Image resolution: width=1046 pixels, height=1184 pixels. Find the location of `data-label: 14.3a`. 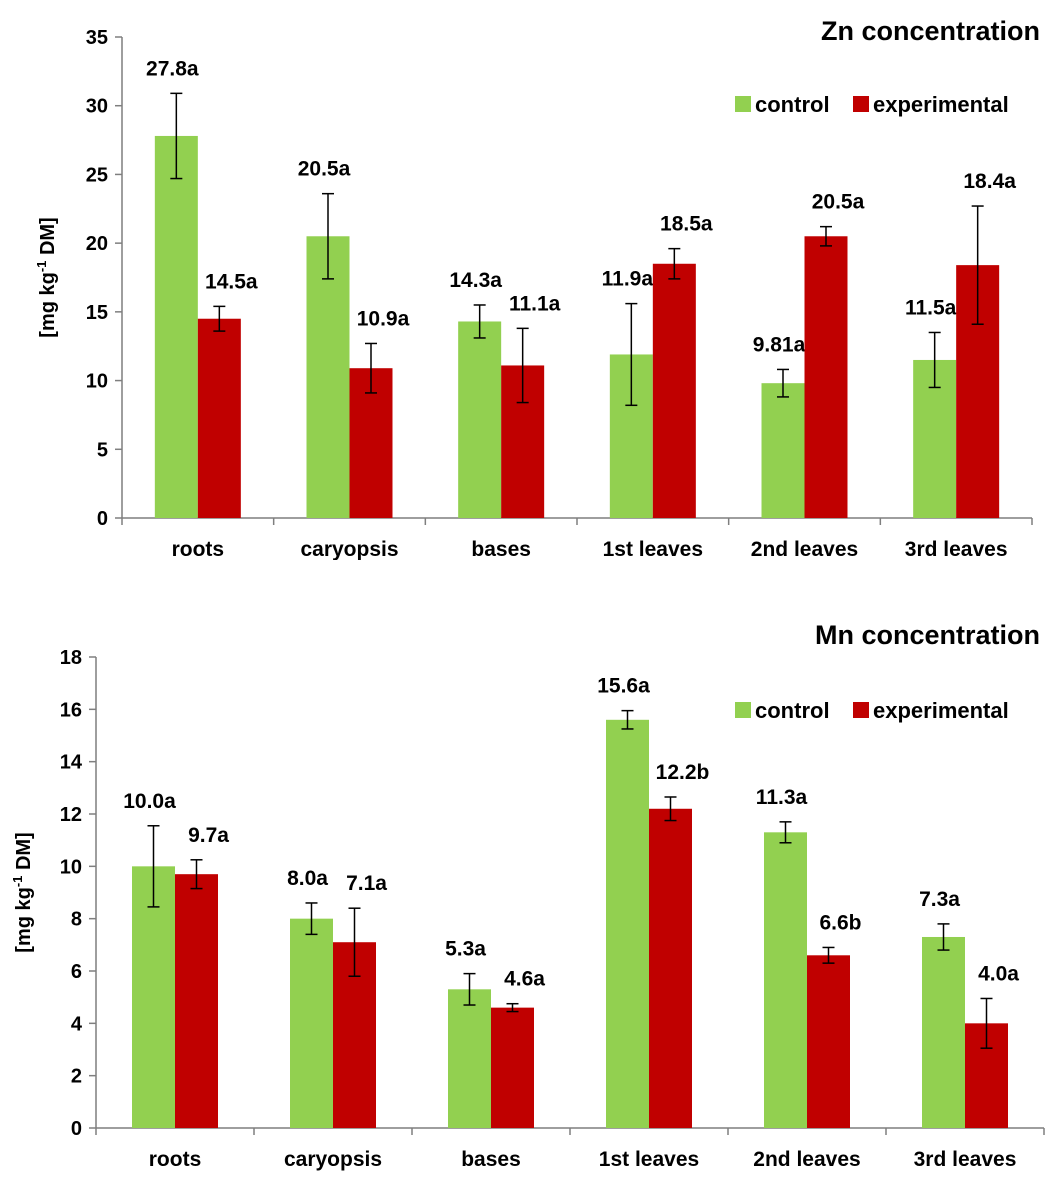

data-label: 14.3a is located at coordinates (475, 280).